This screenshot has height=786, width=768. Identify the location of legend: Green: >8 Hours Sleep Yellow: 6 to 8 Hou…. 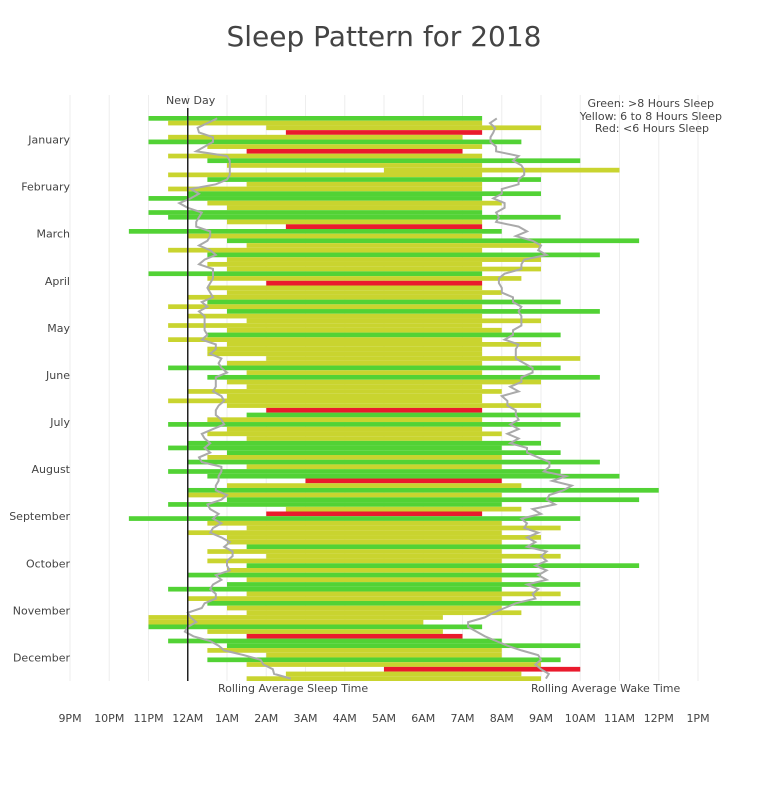
(650, 116).